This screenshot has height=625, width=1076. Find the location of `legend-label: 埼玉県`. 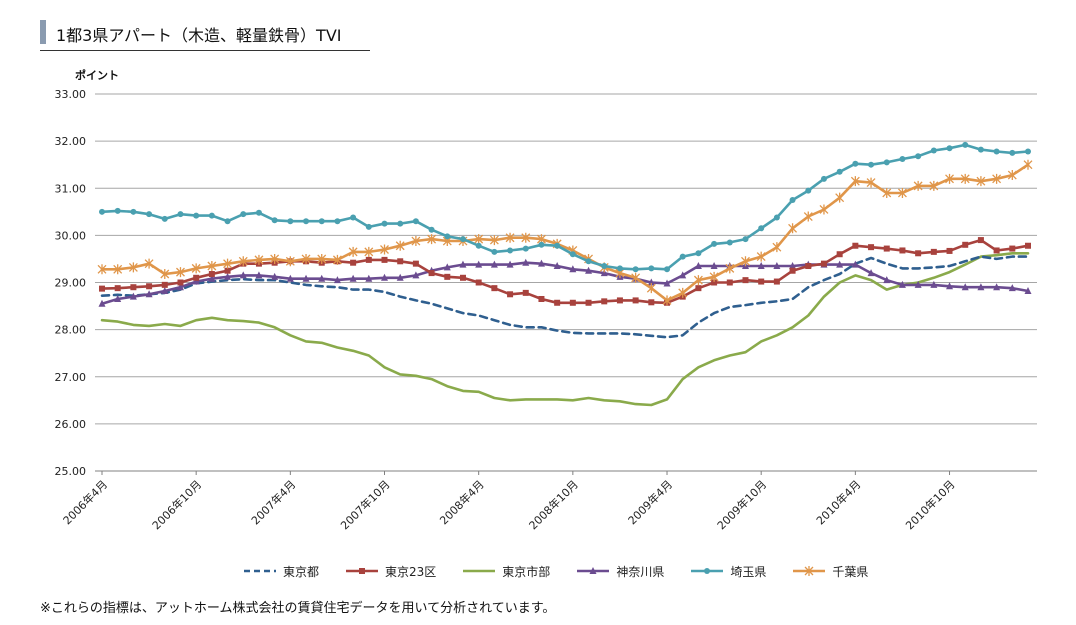

legend-label: 埼玉県 is located at coordinates (748, 571).